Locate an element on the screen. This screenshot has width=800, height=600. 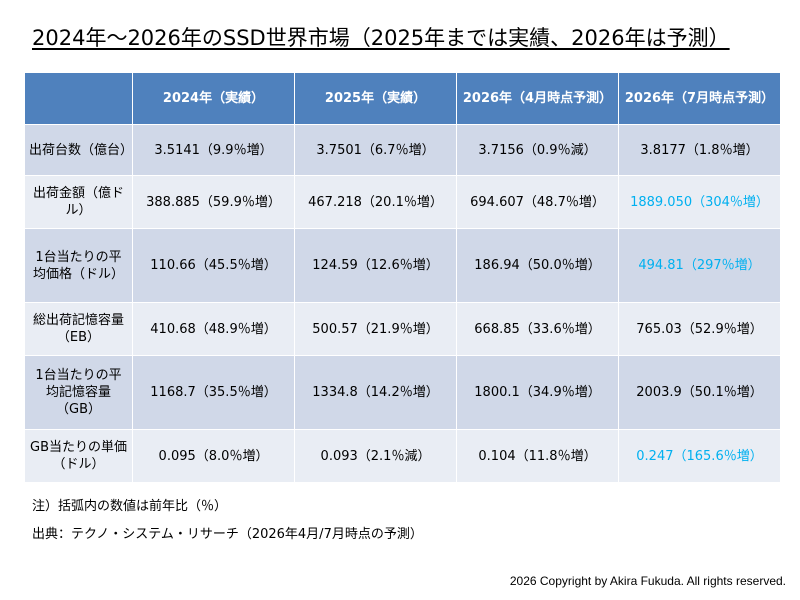
table-cell-highlighted: 494.81（297％増） is located at coordinates (699, 265).